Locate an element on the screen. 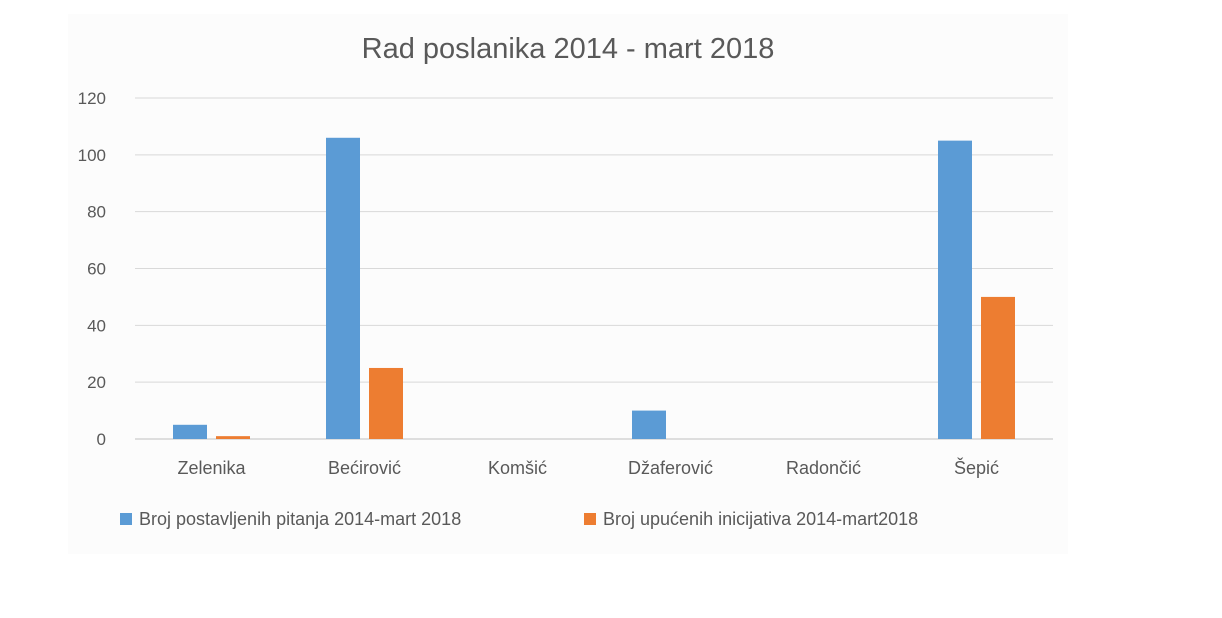 This screenshot has height=618, width=1222. x-tick-label: Džaferović is located at coordinates (670, 468).